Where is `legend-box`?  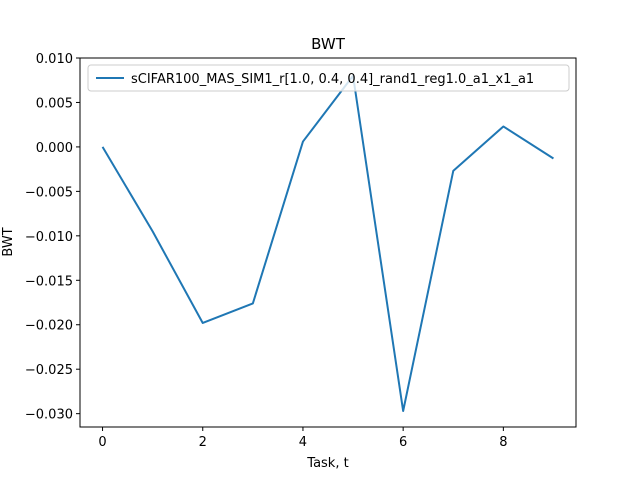 legend-box is located at coordinates (328, 78).